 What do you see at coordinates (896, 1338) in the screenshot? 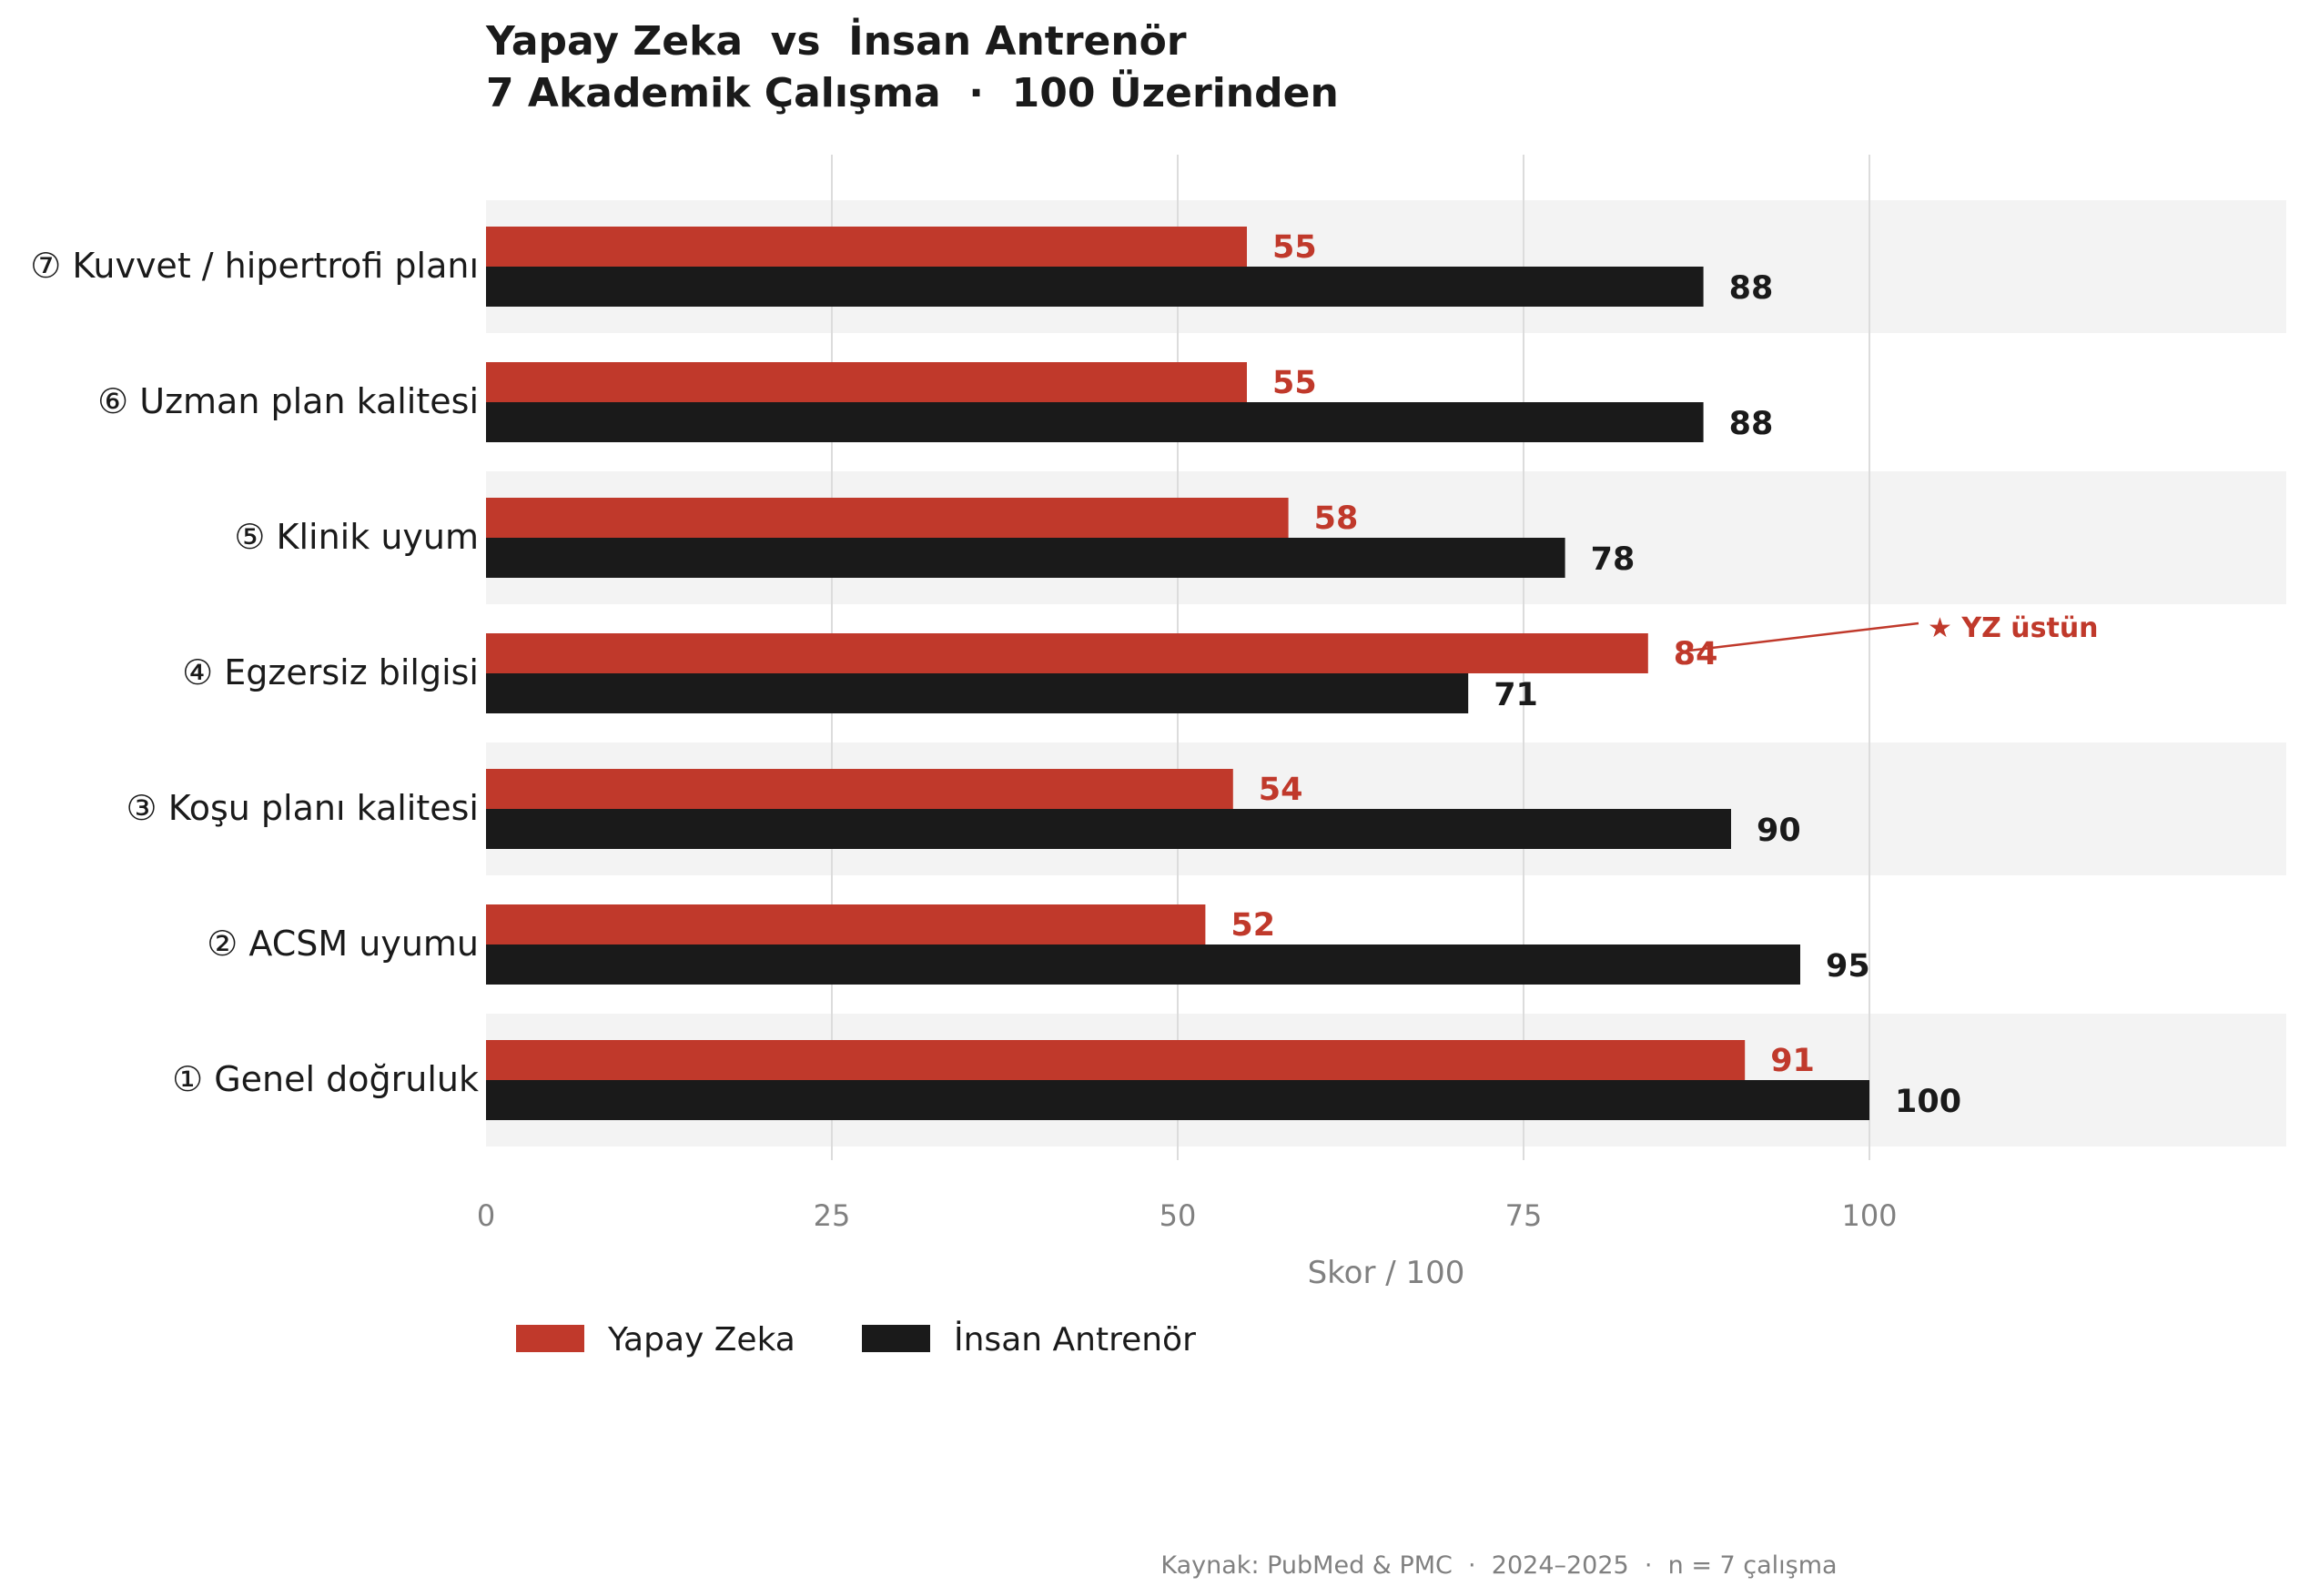
I see `legend-swatch-insan-antrenor` at bounding box center [896, 1338].